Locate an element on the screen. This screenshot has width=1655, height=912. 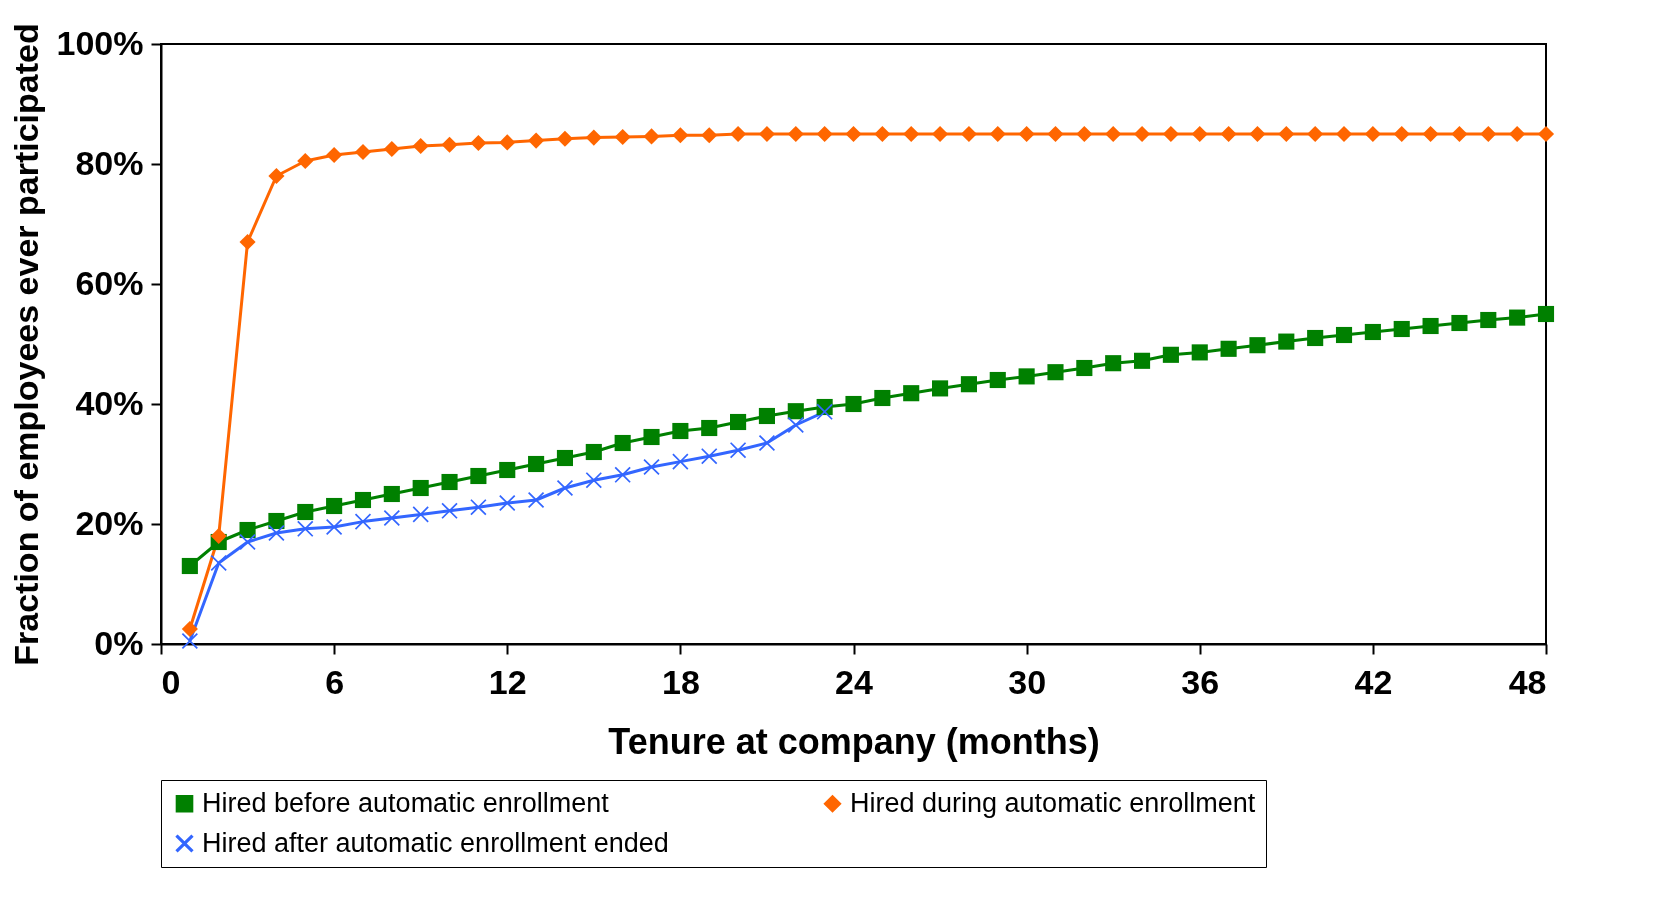
x-tick-label: 30 is located at coordinates (1027, 681).